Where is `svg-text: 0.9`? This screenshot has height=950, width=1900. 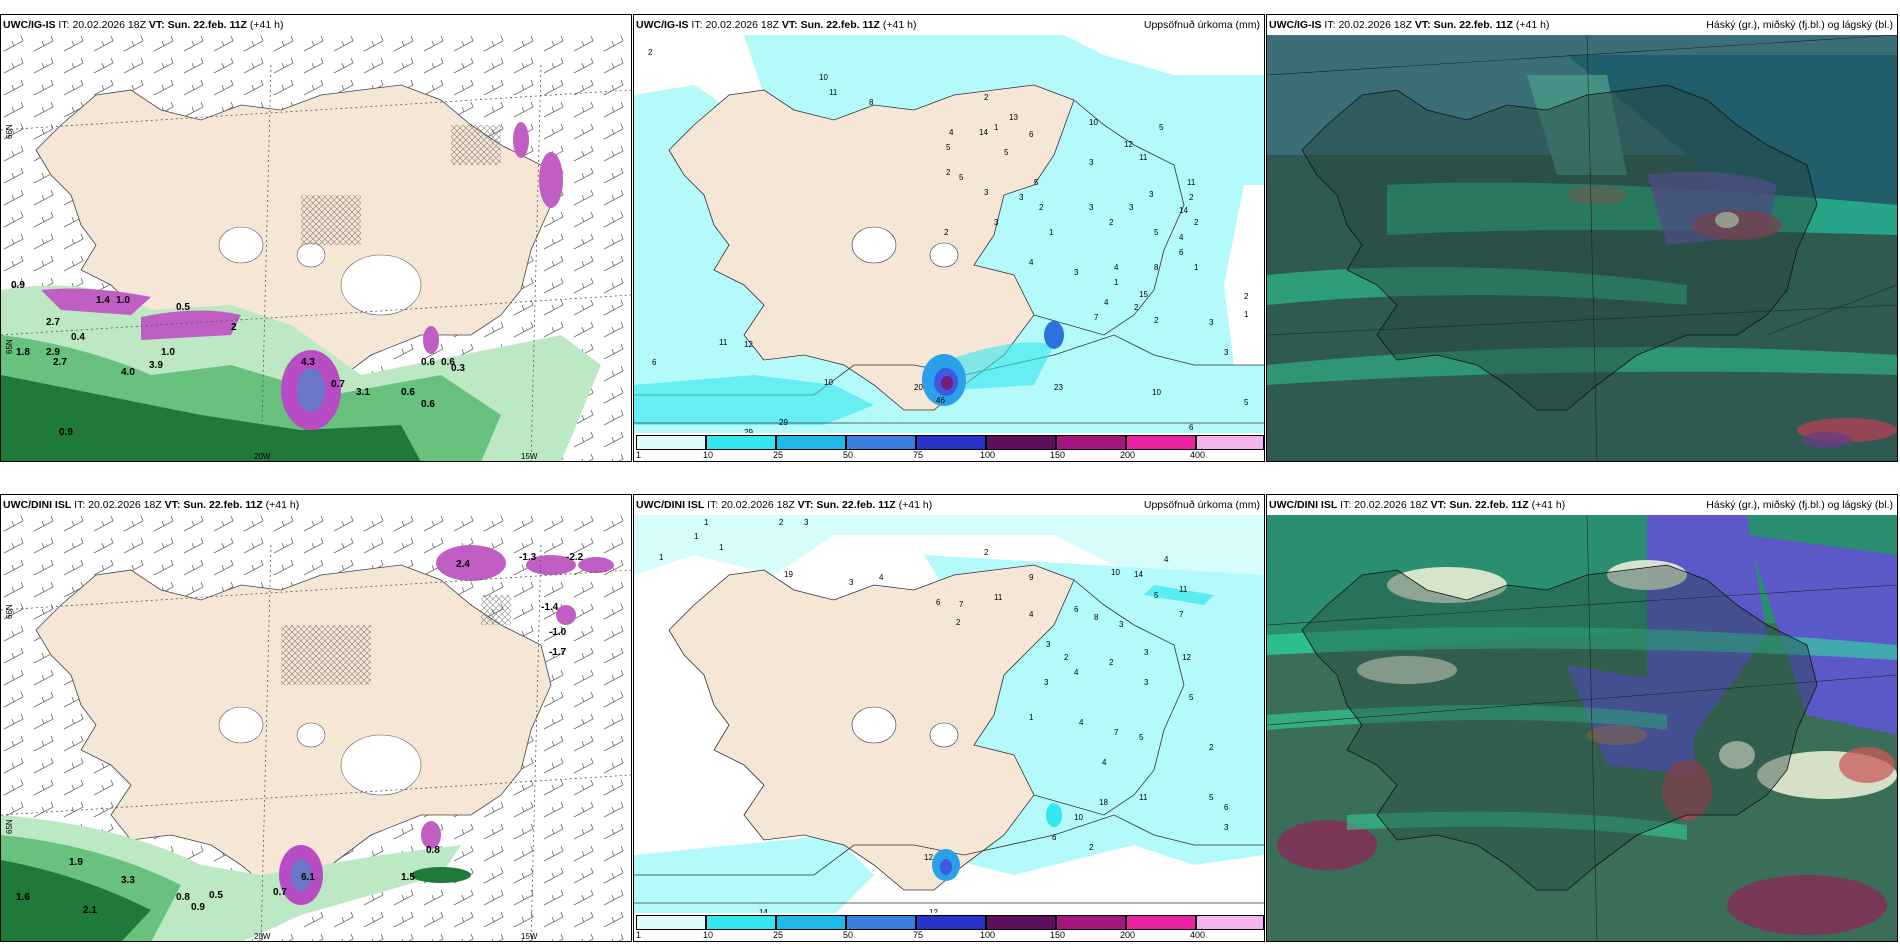
svg-text: 0.9 is located at coordinates (18, 285).